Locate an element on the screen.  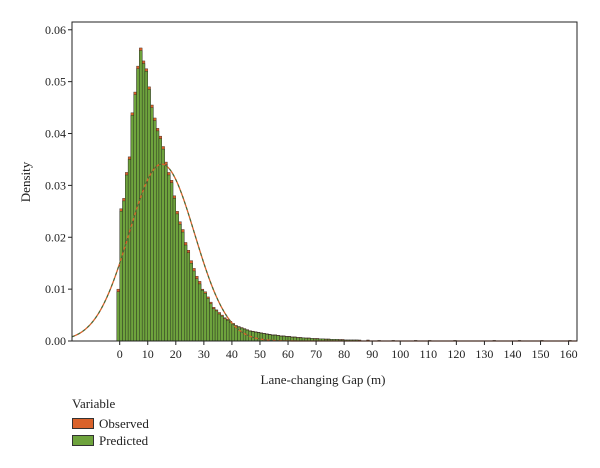
legend-label-observed: Observed is located at coordinates (124, 423).